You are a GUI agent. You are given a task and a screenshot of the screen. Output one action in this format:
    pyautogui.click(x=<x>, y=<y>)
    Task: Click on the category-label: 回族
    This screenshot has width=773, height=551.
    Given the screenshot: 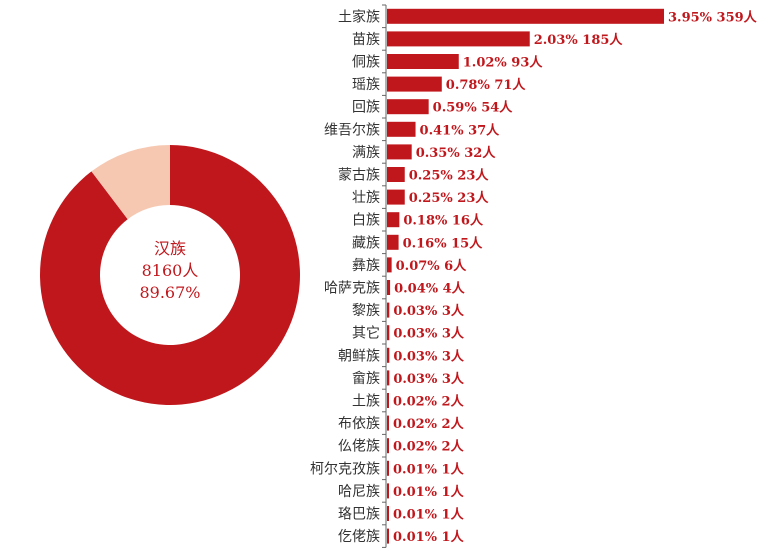 What is the action you would take?
    pyautogui.click(x=366, y=108)
    